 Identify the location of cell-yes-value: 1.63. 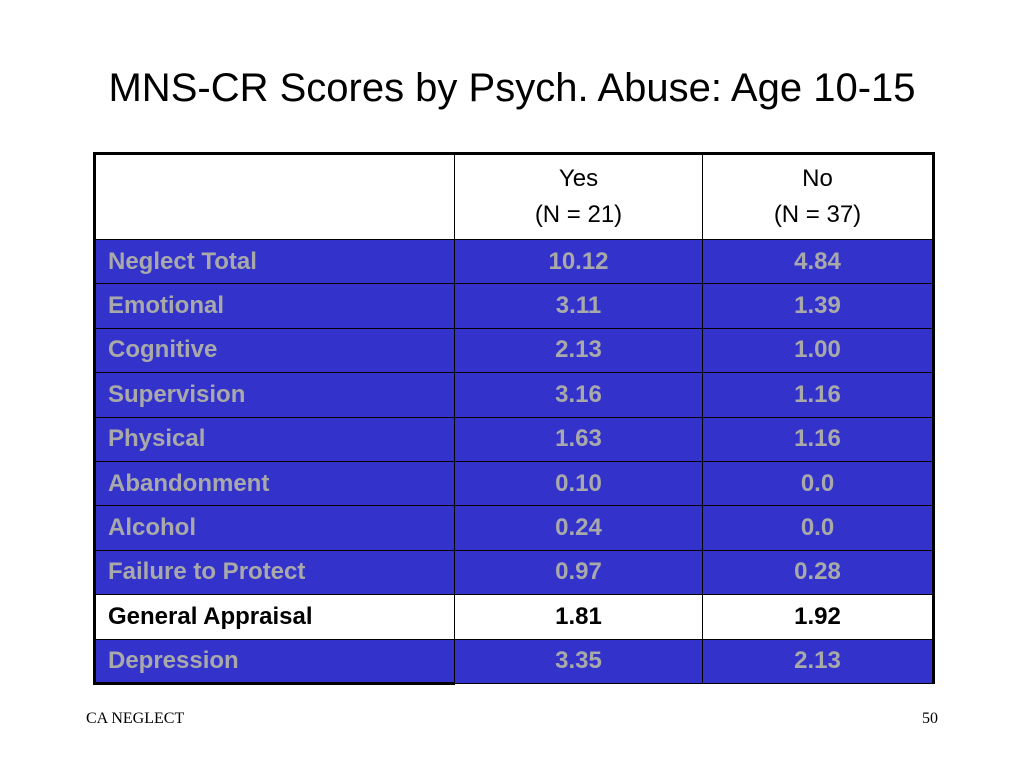
(578, 439).